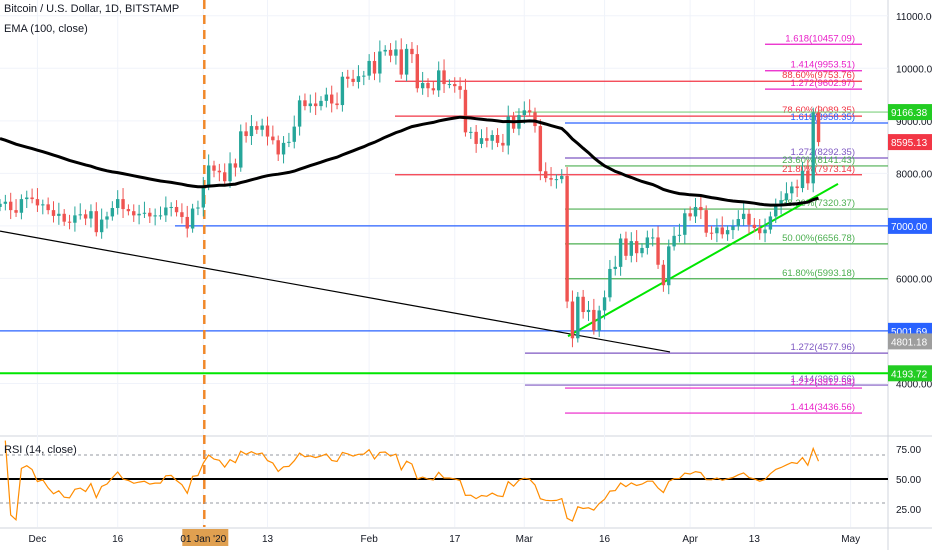 The height and width of the screenshot is (550, 932). What do you see at coordinates (908, 510) in the screenshot?
I see `rsi-tick-label: 25.00` at bounding box center [908, 510].